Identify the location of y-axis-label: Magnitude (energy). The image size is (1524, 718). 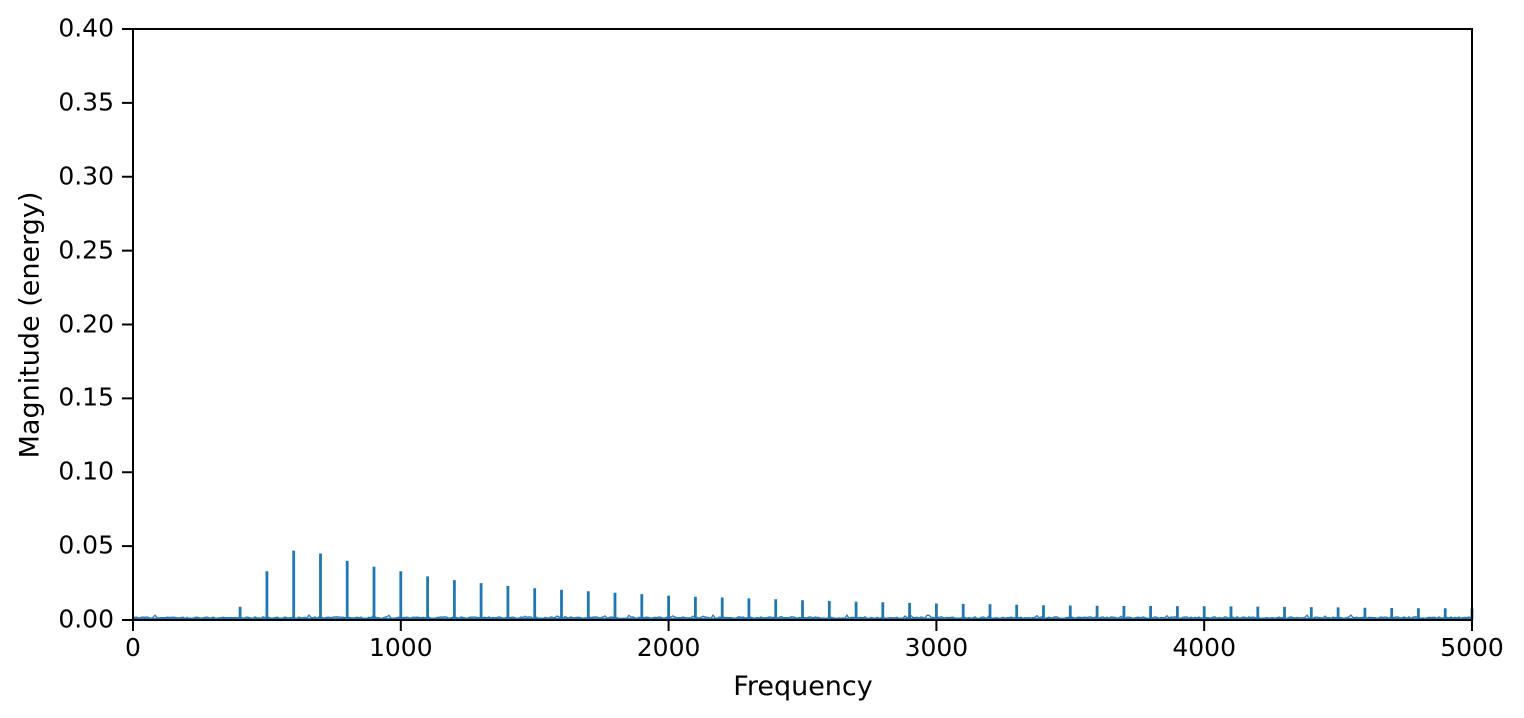
(30, 325).